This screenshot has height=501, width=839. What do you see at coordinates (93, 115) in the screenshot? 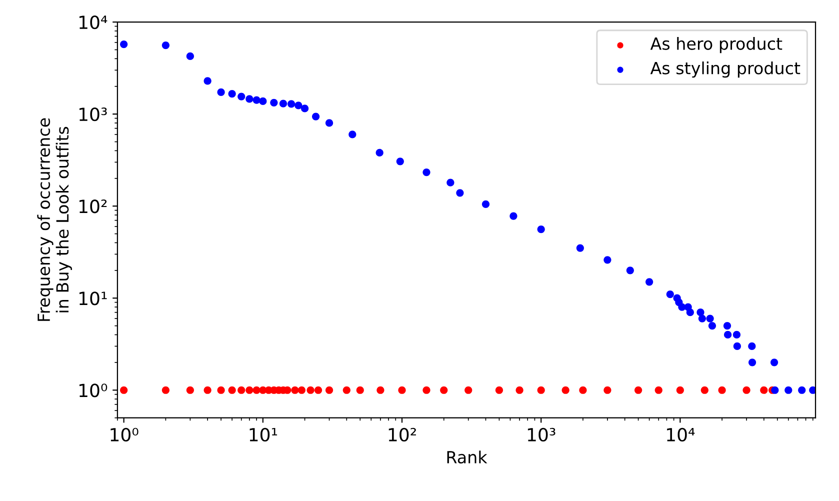
I see `y-tick-label: 10³` at bounding box center [93, 115].